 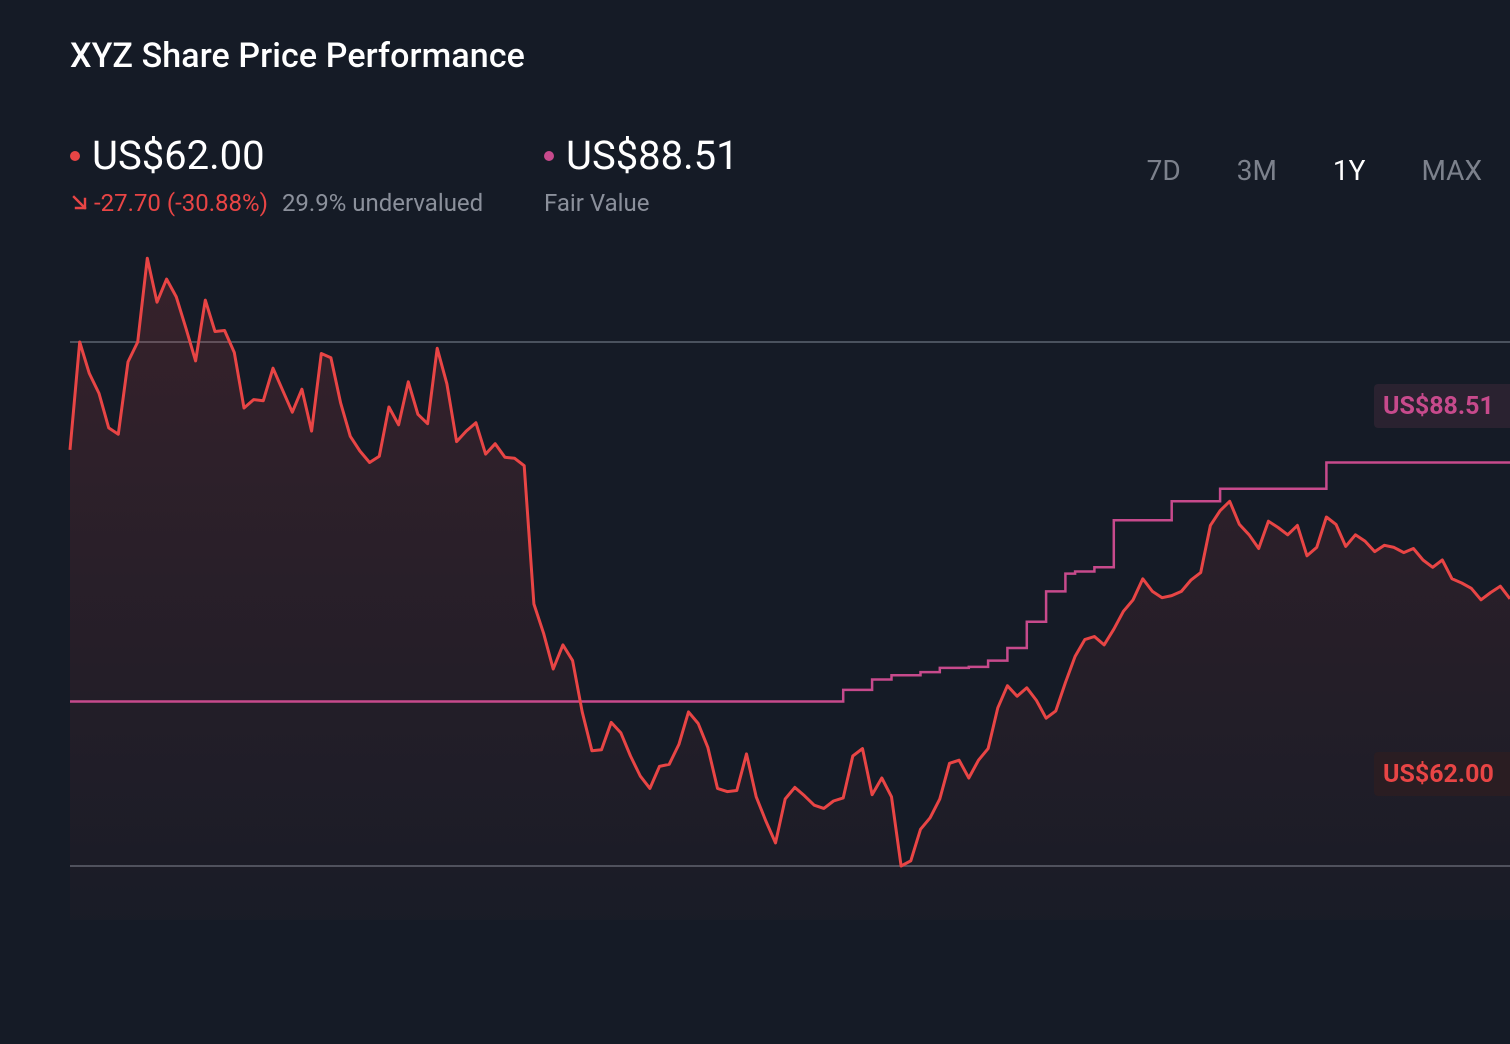 What do you see at coordinates (75, 155) in the screenshot?
I see `price-legend-dot` at bounding box center [75, 155].